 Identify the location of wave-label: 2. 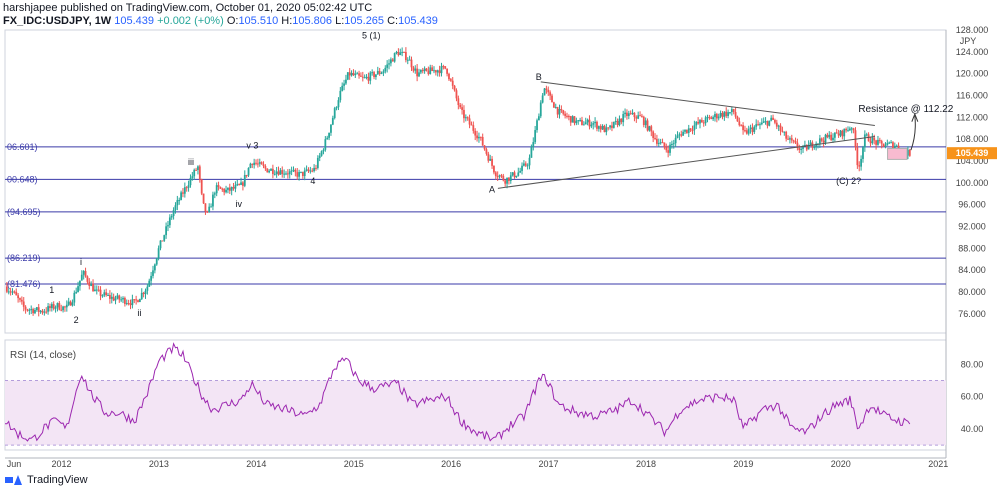
(76, 320).